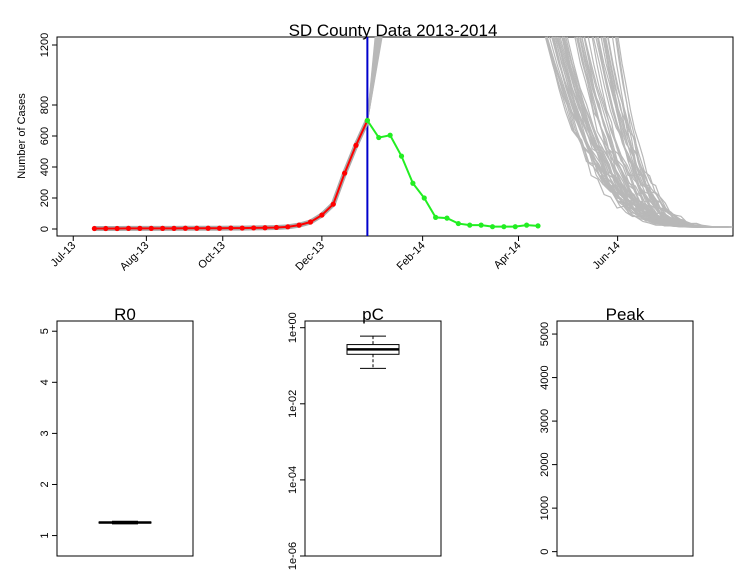  I want to click on x-tick-label: Dec-13, so click(310, 257).